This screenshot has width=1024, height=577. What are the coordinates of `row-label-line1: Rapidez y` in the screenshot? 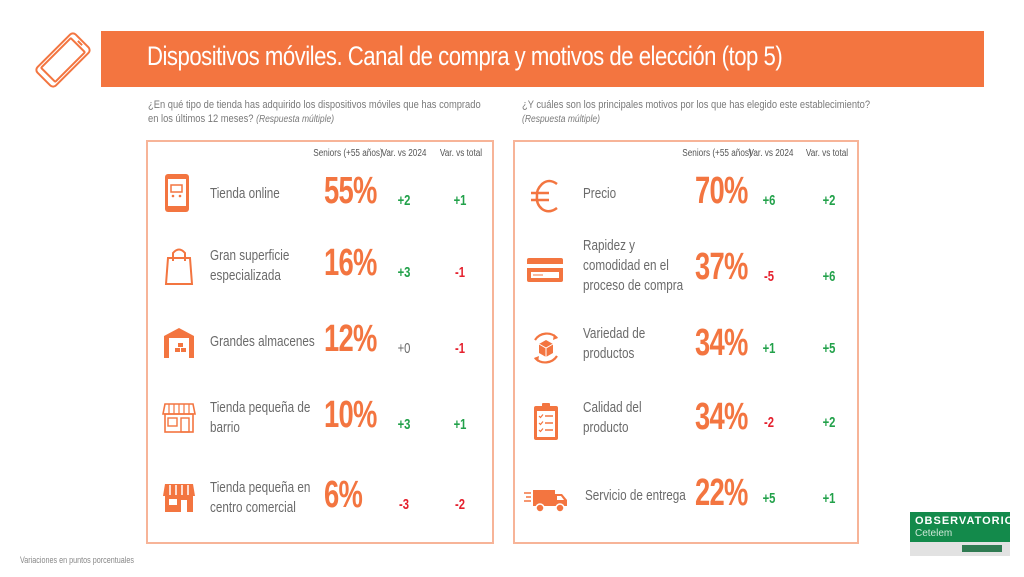 It's located at (609, 245).